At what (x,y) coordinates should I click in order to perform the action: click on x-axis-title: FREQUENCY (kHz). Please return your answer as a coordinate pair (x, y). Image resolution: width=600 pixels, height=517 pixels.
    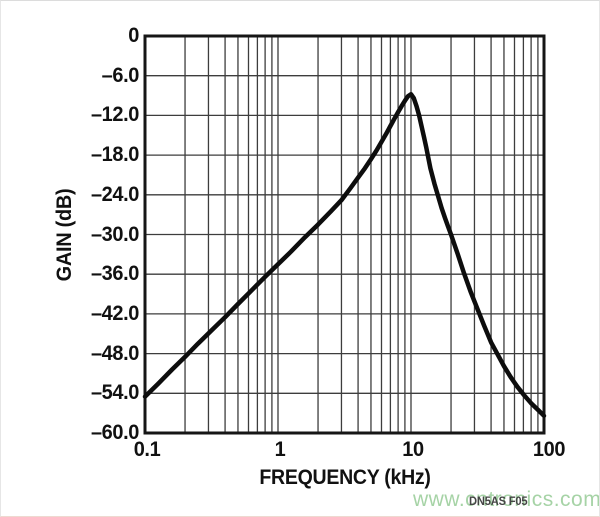
    Looking at the image, I should click on (345, 477).